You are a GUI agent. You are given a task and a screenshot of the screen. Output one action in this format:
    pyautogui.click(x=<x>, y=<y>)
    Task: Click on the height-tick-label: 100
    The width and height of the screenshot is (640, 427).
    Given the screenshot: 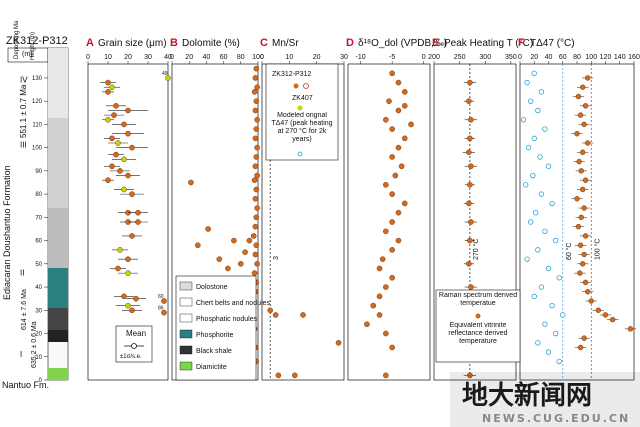 What is the action you would take?
    pyautogui.click(x=37, y=149)
    